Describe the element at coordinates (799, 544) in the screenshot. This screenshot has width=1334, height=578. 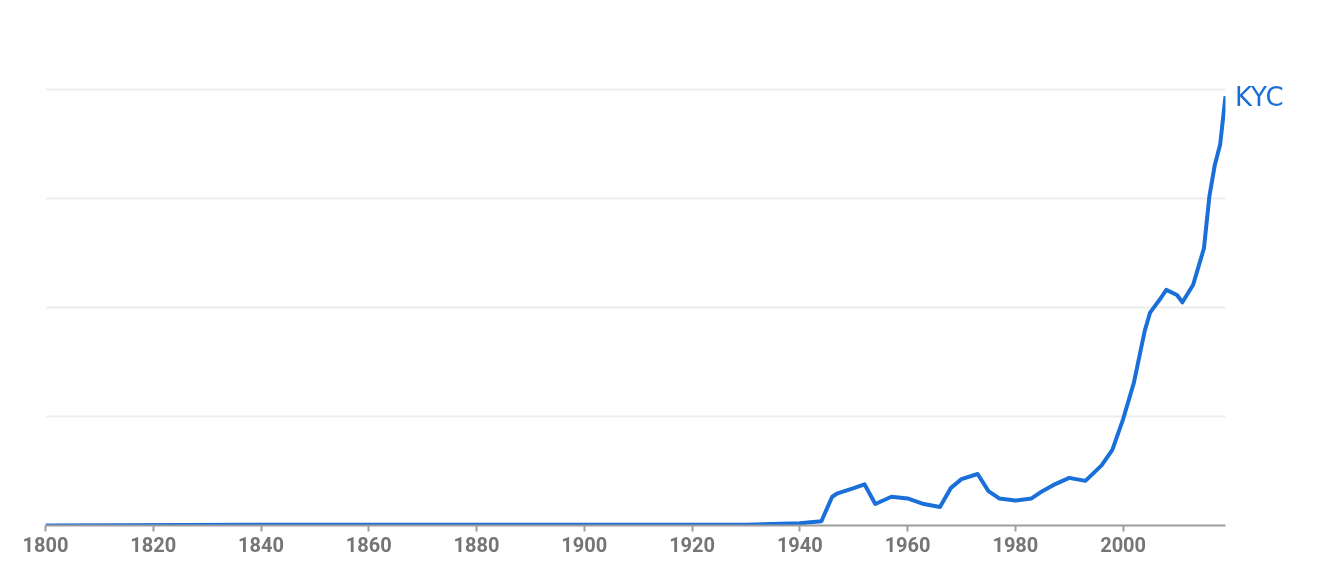
I see `x-tick-label: 1940` at that location.